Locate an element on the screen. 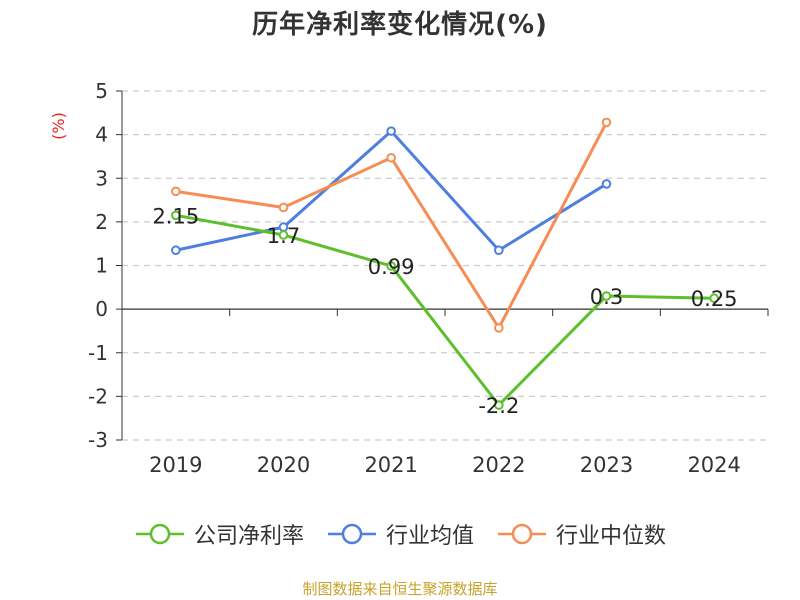 The height and width of the screenshot is (600, 800). y-tick-label: 1 is located at coordinates (101, 266).